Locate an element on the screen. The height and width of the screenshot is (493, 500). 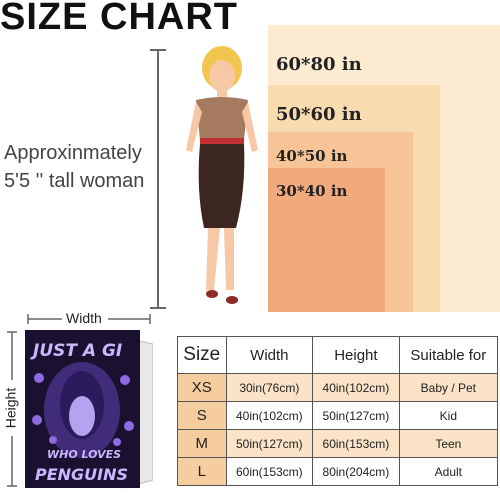
table-row: XS 30in(76cm) 40in(102cm) Baby / Pet is located at coordinates (338, 387).